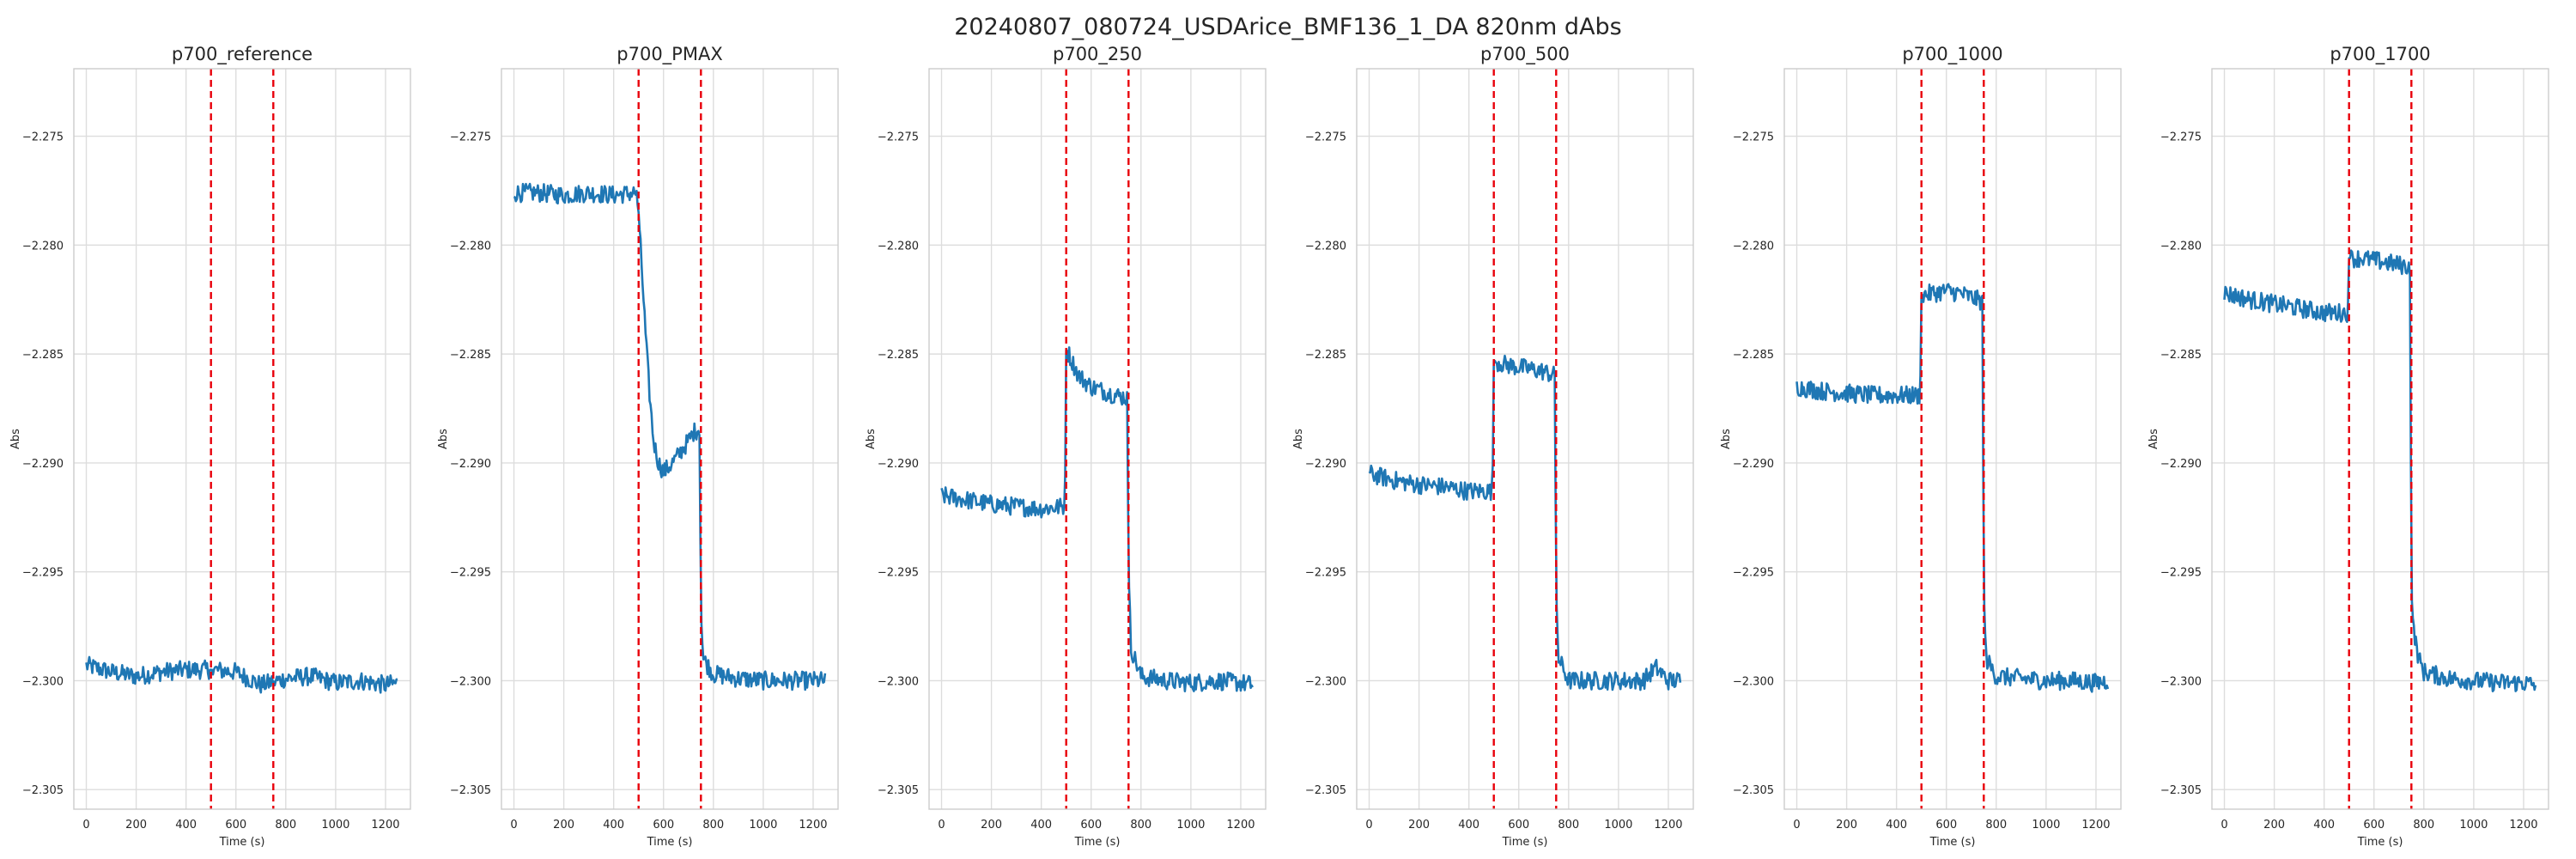 This screenshot has width=2576, height=859. What do you see at coordinates (1097, 55) in the screenshot?
I see `panel-title: p700_250` at bounding box center [1097, 55].